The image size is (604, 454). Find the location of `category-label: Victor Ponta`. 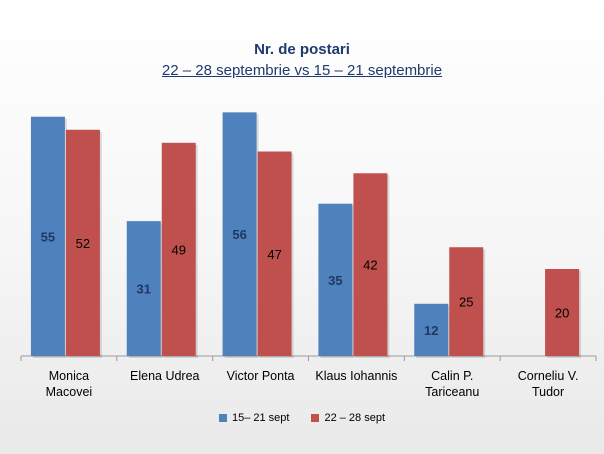

category-label: Victor Ponta is located at coordinates (261, 376).